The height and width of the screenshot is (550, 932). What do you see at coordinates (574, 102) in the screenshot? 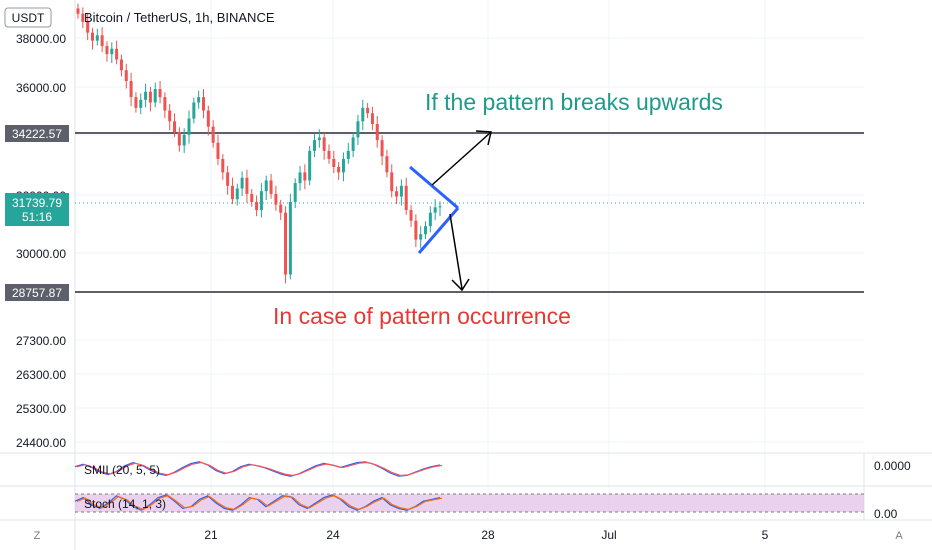
I see `breakout-up-annotation: If the pattern breaks upwards` at bounding box center [574, 102].